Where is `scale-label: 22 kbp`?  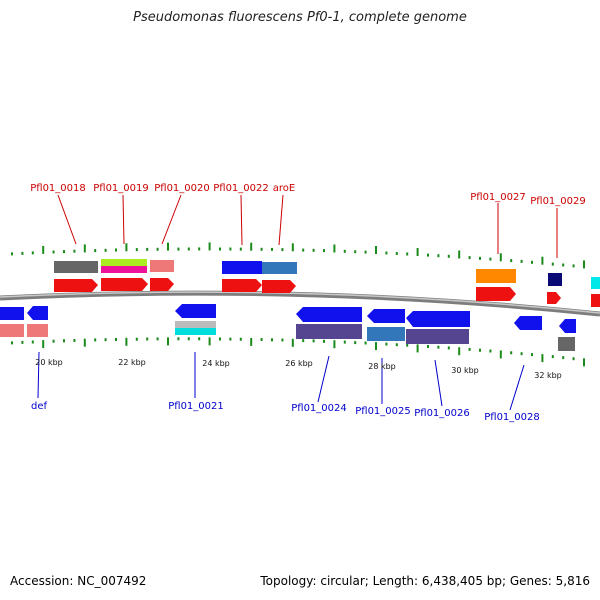
scale-label: 22 kbp is located at coordinates (132, 362).